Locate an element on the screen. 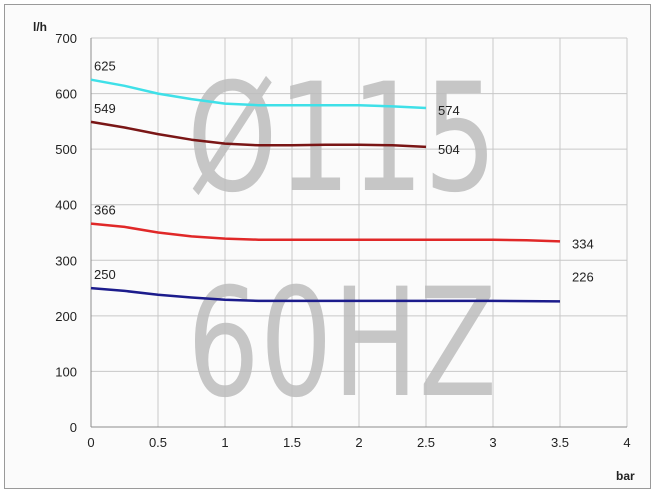 This screenshot has height=495, width=657. x-tick-label: 4 is located at coordinates (626, 442).